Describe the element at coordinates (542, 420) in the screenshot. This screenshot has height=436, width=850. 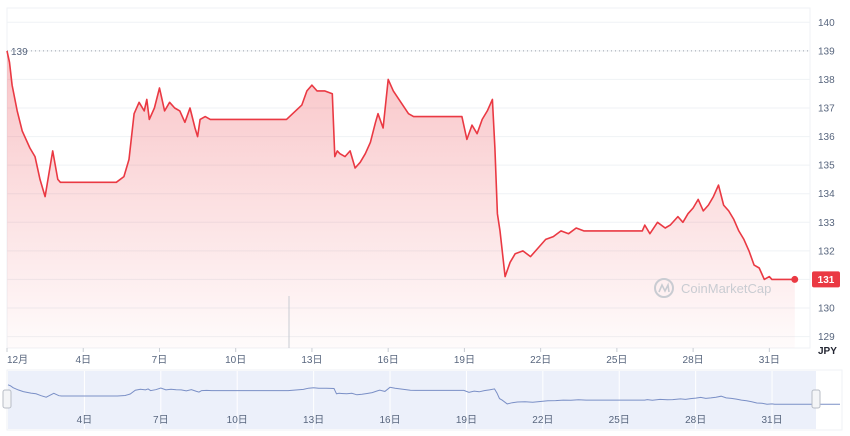
I see `navigator-tick-label: 22日` at that location.